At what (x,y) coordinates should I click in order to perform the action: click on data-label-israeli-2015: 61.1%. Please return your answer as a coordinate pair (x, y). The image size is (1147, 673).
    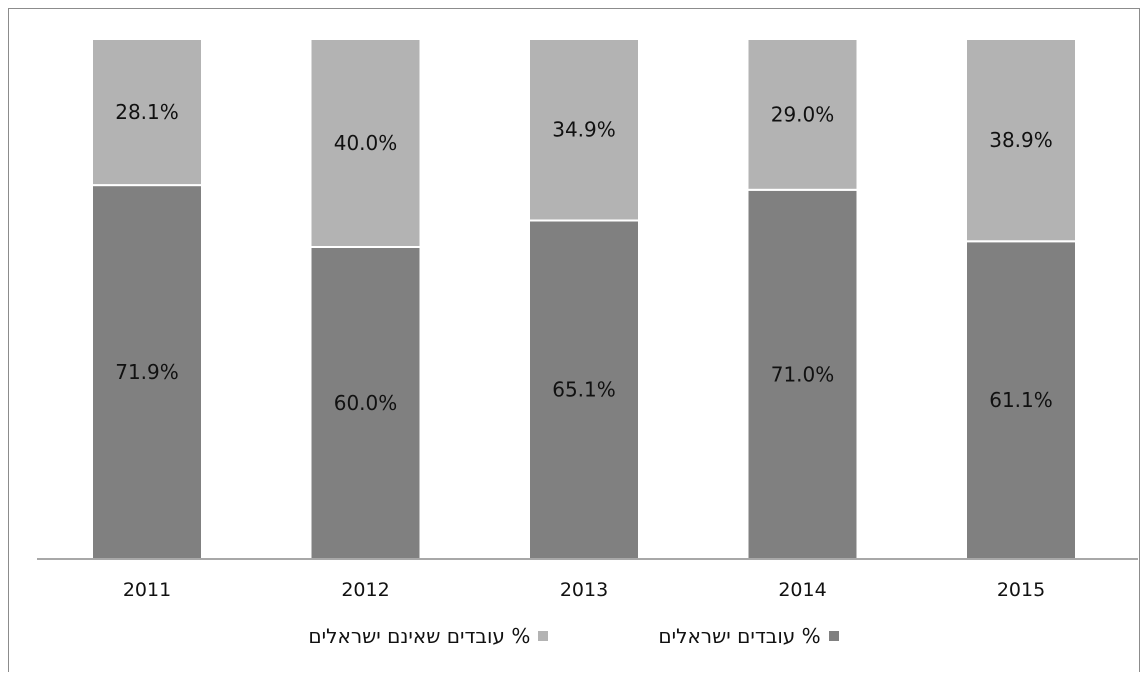
    Looking at the image, I should click on (1021, 400).